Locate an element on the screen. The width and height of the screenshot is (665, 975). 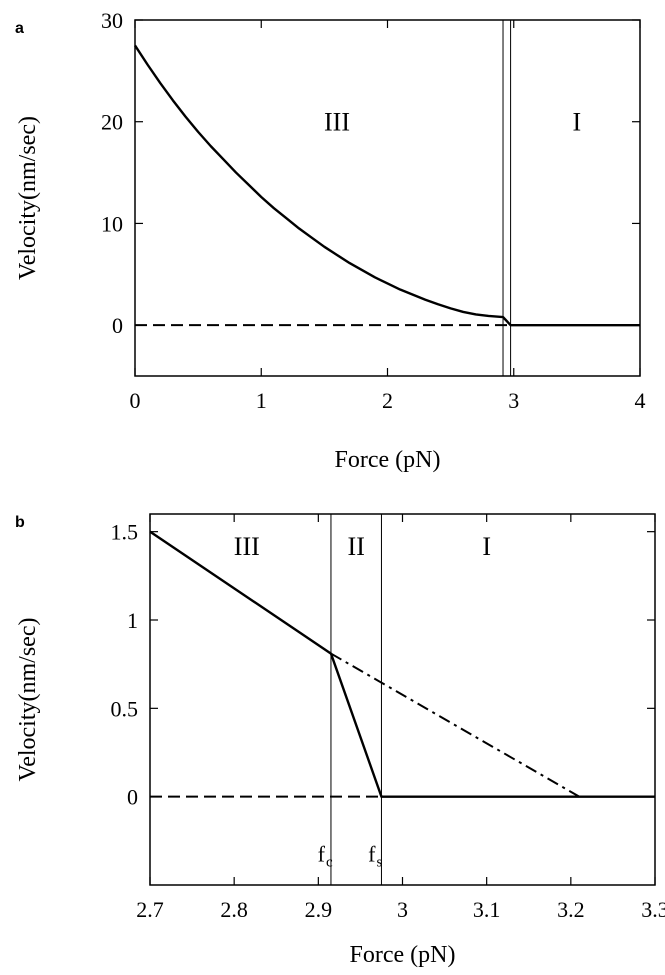
boundary-force-label-subscript: c is located at coordinates (329, 863).